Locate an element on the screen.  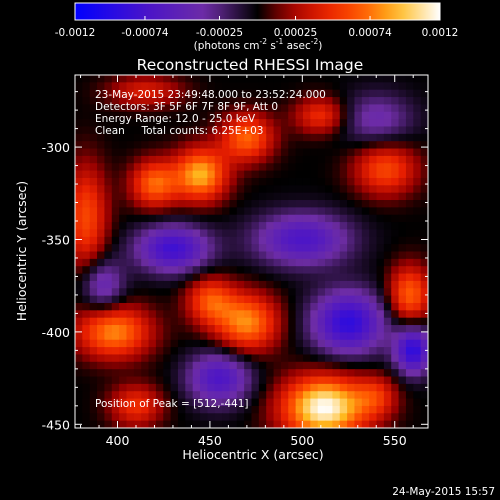
y-axis-label: Heliocentric Y (arcsec) is located at coordinates (21, 251).